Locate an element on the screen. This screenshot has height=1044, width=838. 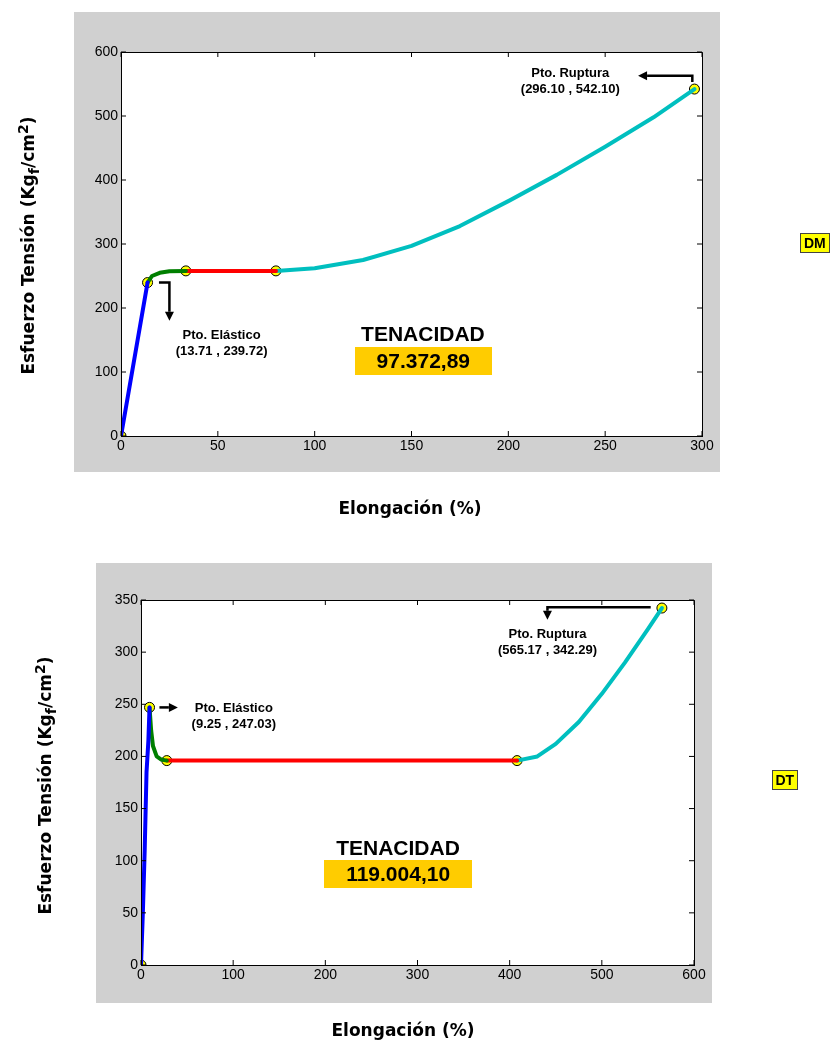
y-tick-label: 400 is located at coordinates (106, 178).